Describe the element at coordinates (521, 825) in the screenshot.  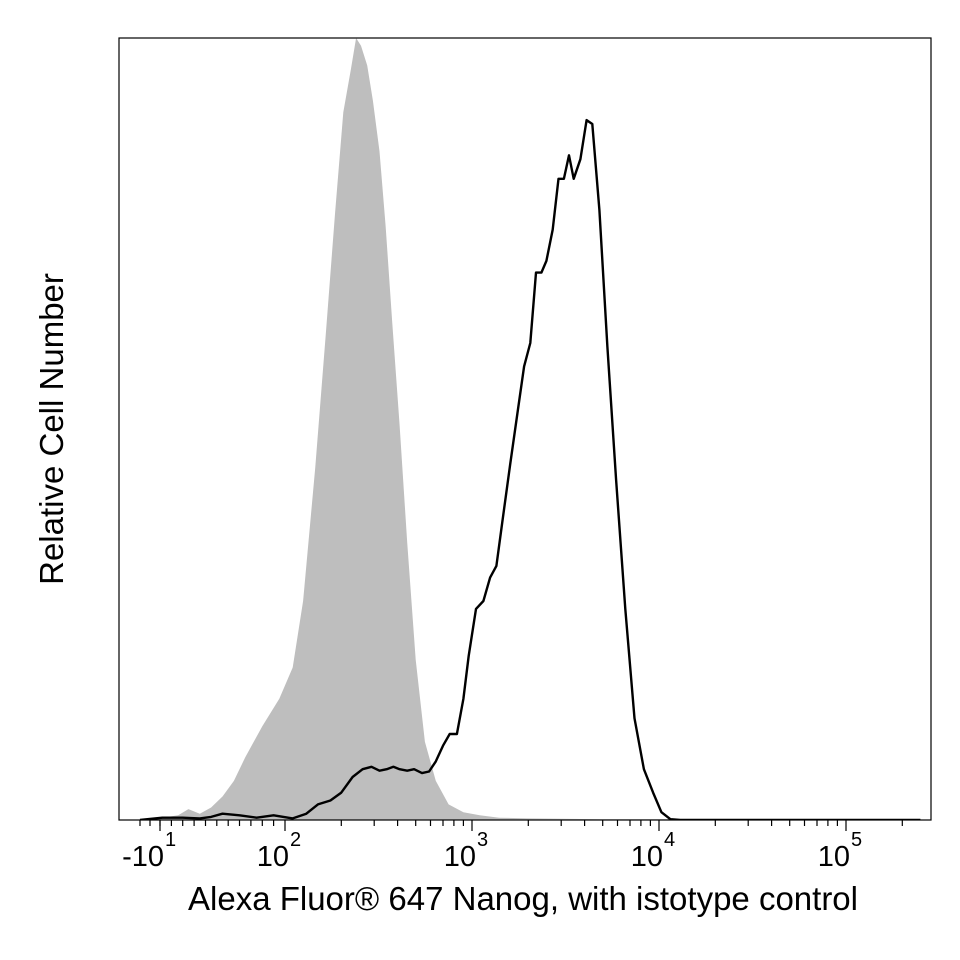
I see `x-axis-ticks` at that location.